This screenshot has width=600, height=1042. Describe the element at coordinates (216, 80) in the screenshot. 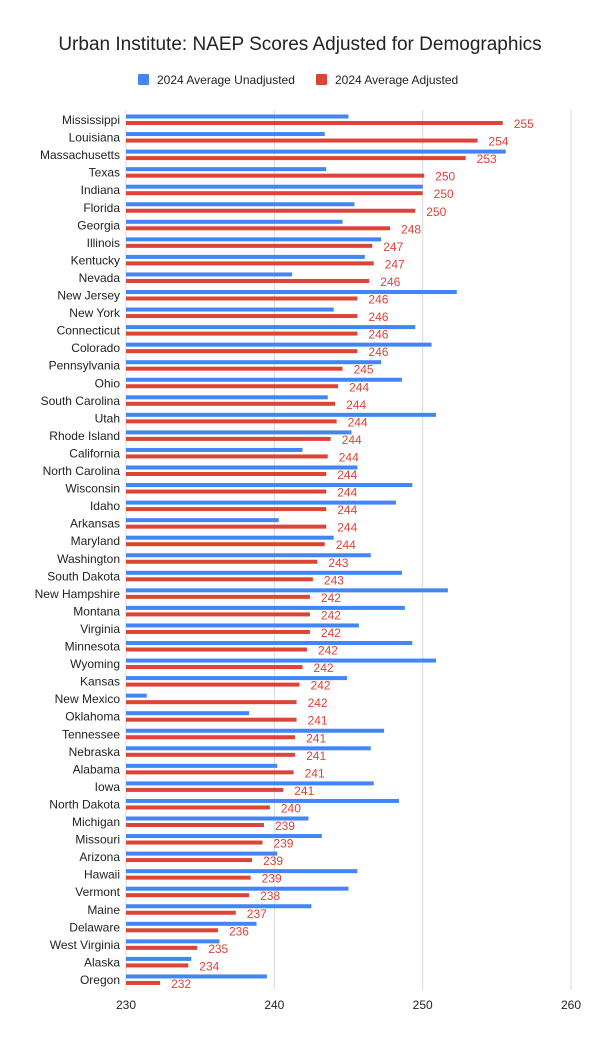

I see `legend-item-unadjusted: 2024 Average Unadjusted` at that location.